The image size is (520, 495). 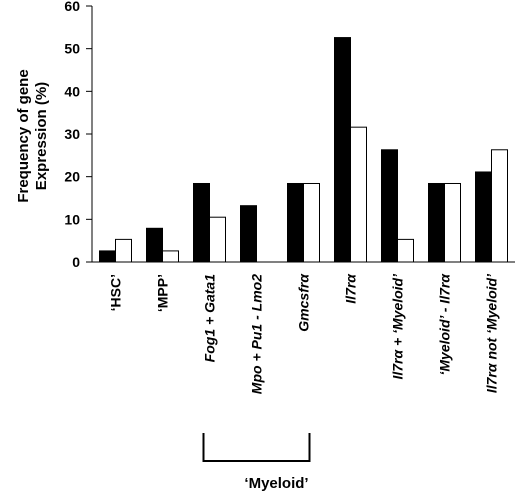 What do you see at coordinates (72, 49) in the screenshot?
I see `y-tick-label: 50` at bounding box center [72, 49].